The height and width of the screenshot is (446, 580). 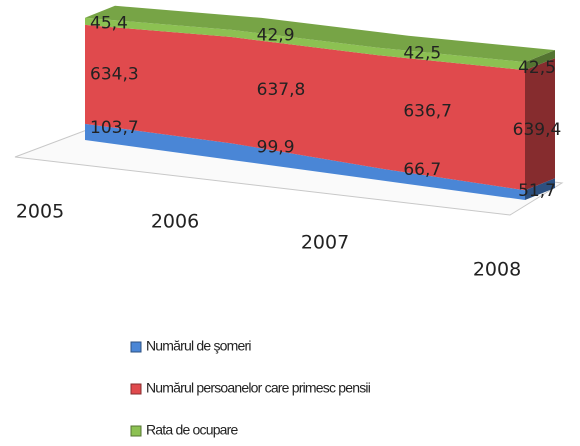 I want to click on legend-label: Rata de ocupare, so click(x=192, y=430).